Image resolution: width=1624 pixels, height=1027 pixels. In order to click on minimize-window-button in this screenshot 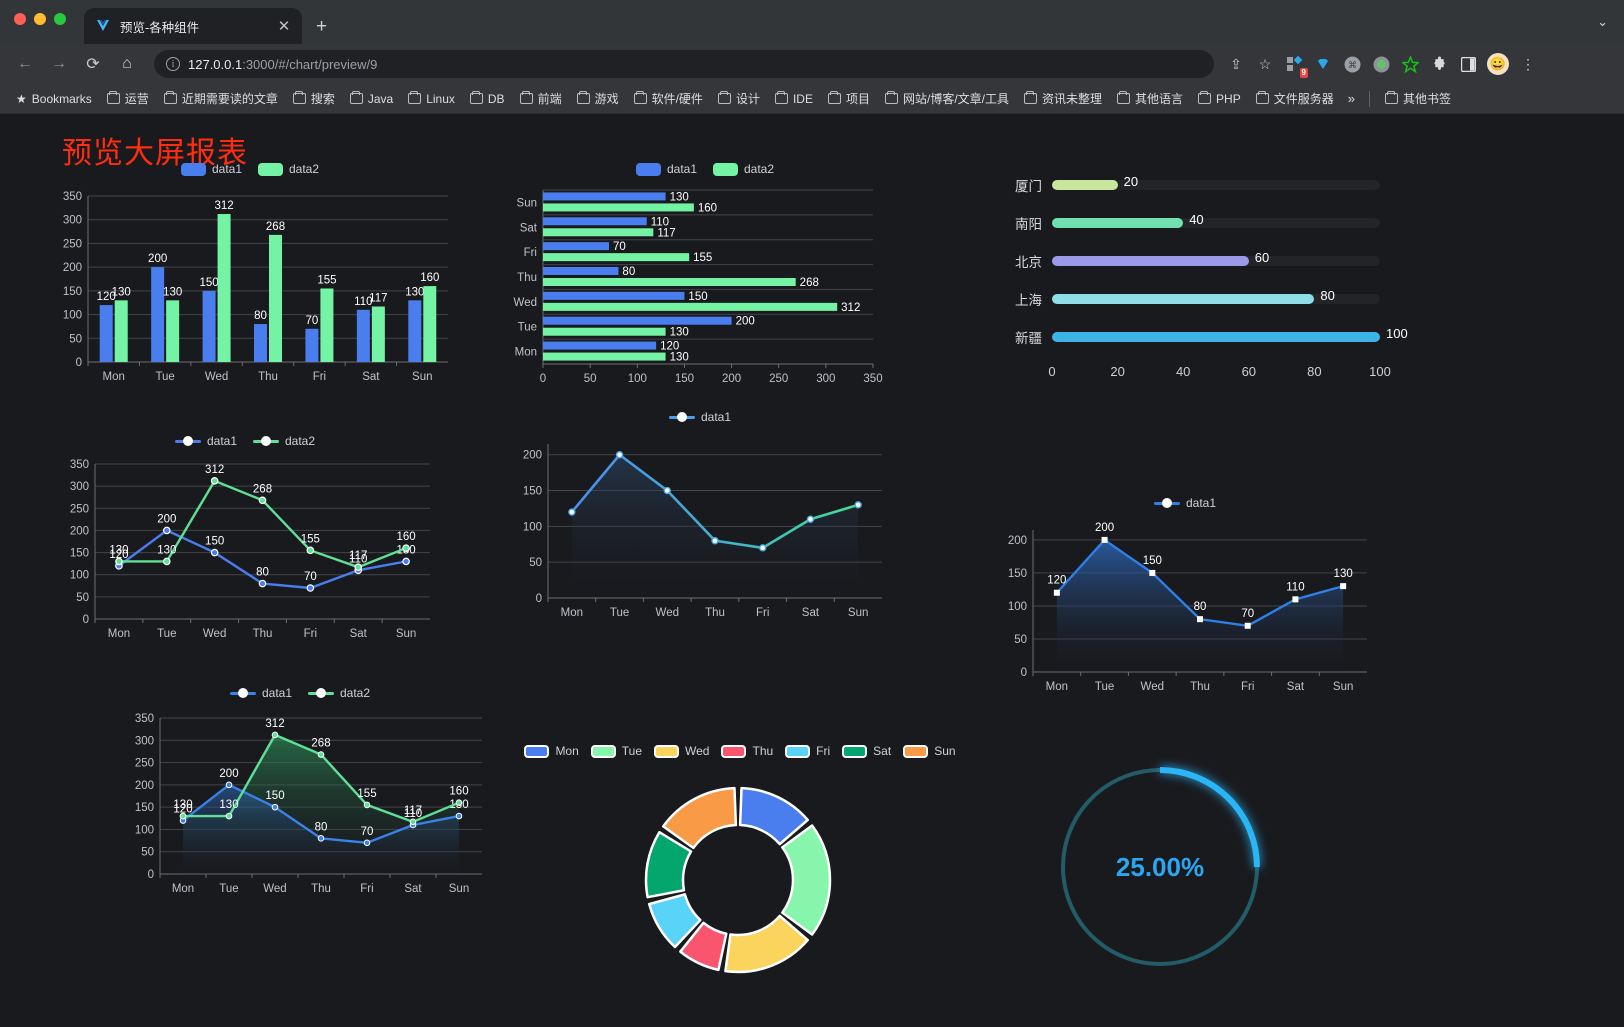, I will do `click(40, 19)`.